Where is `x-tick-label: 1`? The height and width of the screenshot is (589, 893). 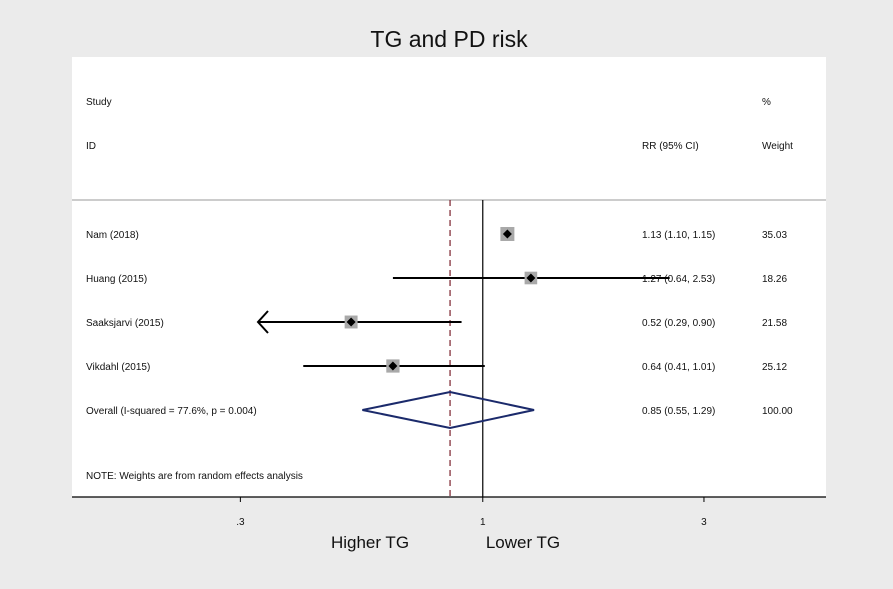 x-tick-label: 1 is located at coordinates (483, 522).